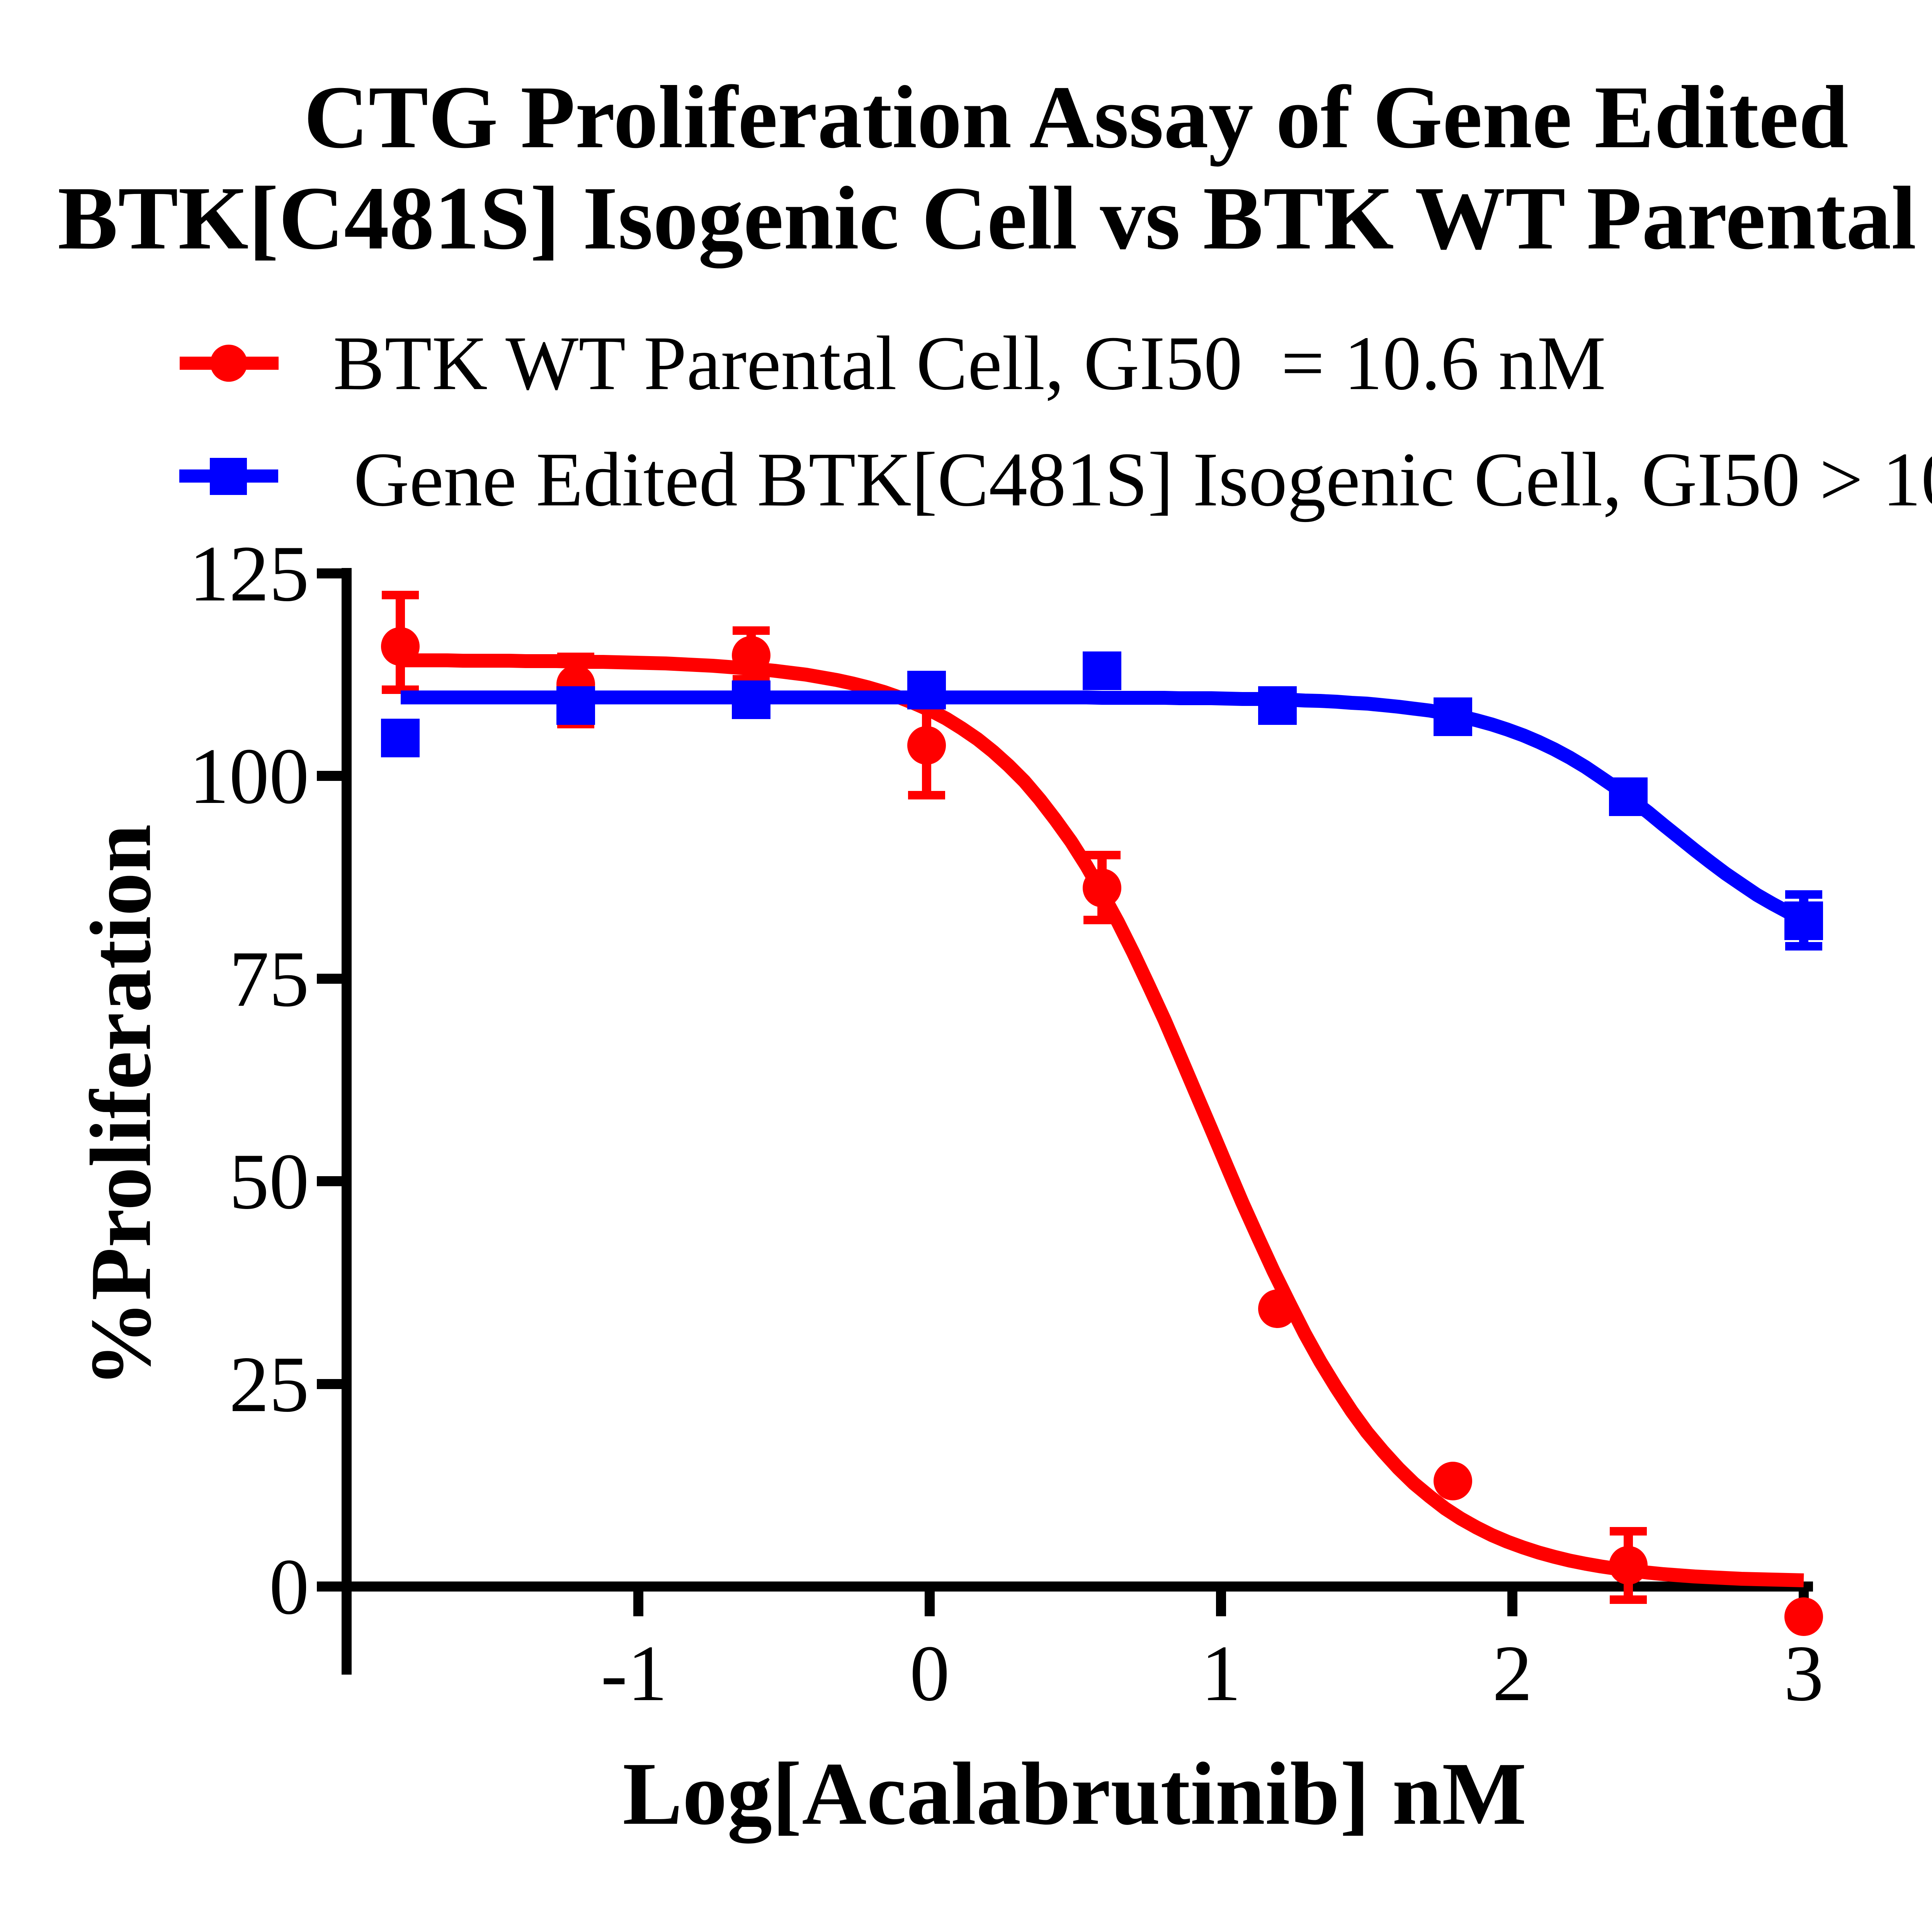  What do you see at coordinates (269, 979) in the screenshot?
I see `svg-text: 75` at bounding box center [269, 979].